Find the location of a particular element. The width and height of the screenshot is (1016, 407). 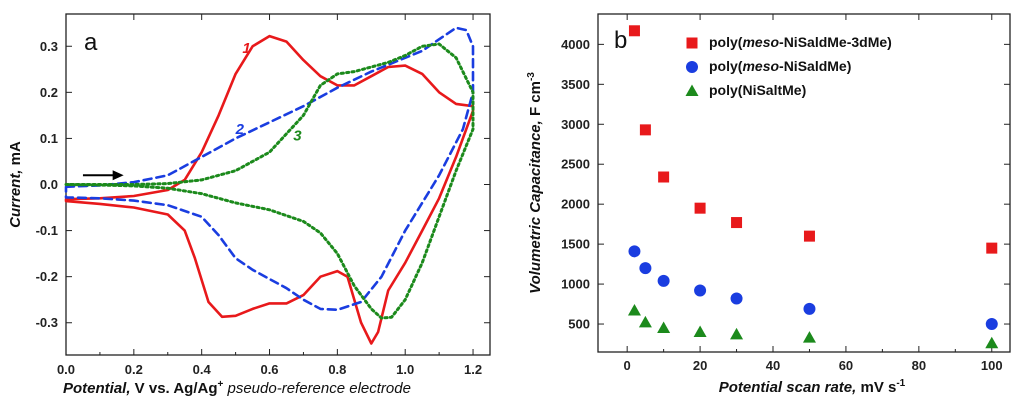

y-label-b-plain: F cm is located at coordinates (535, 100).